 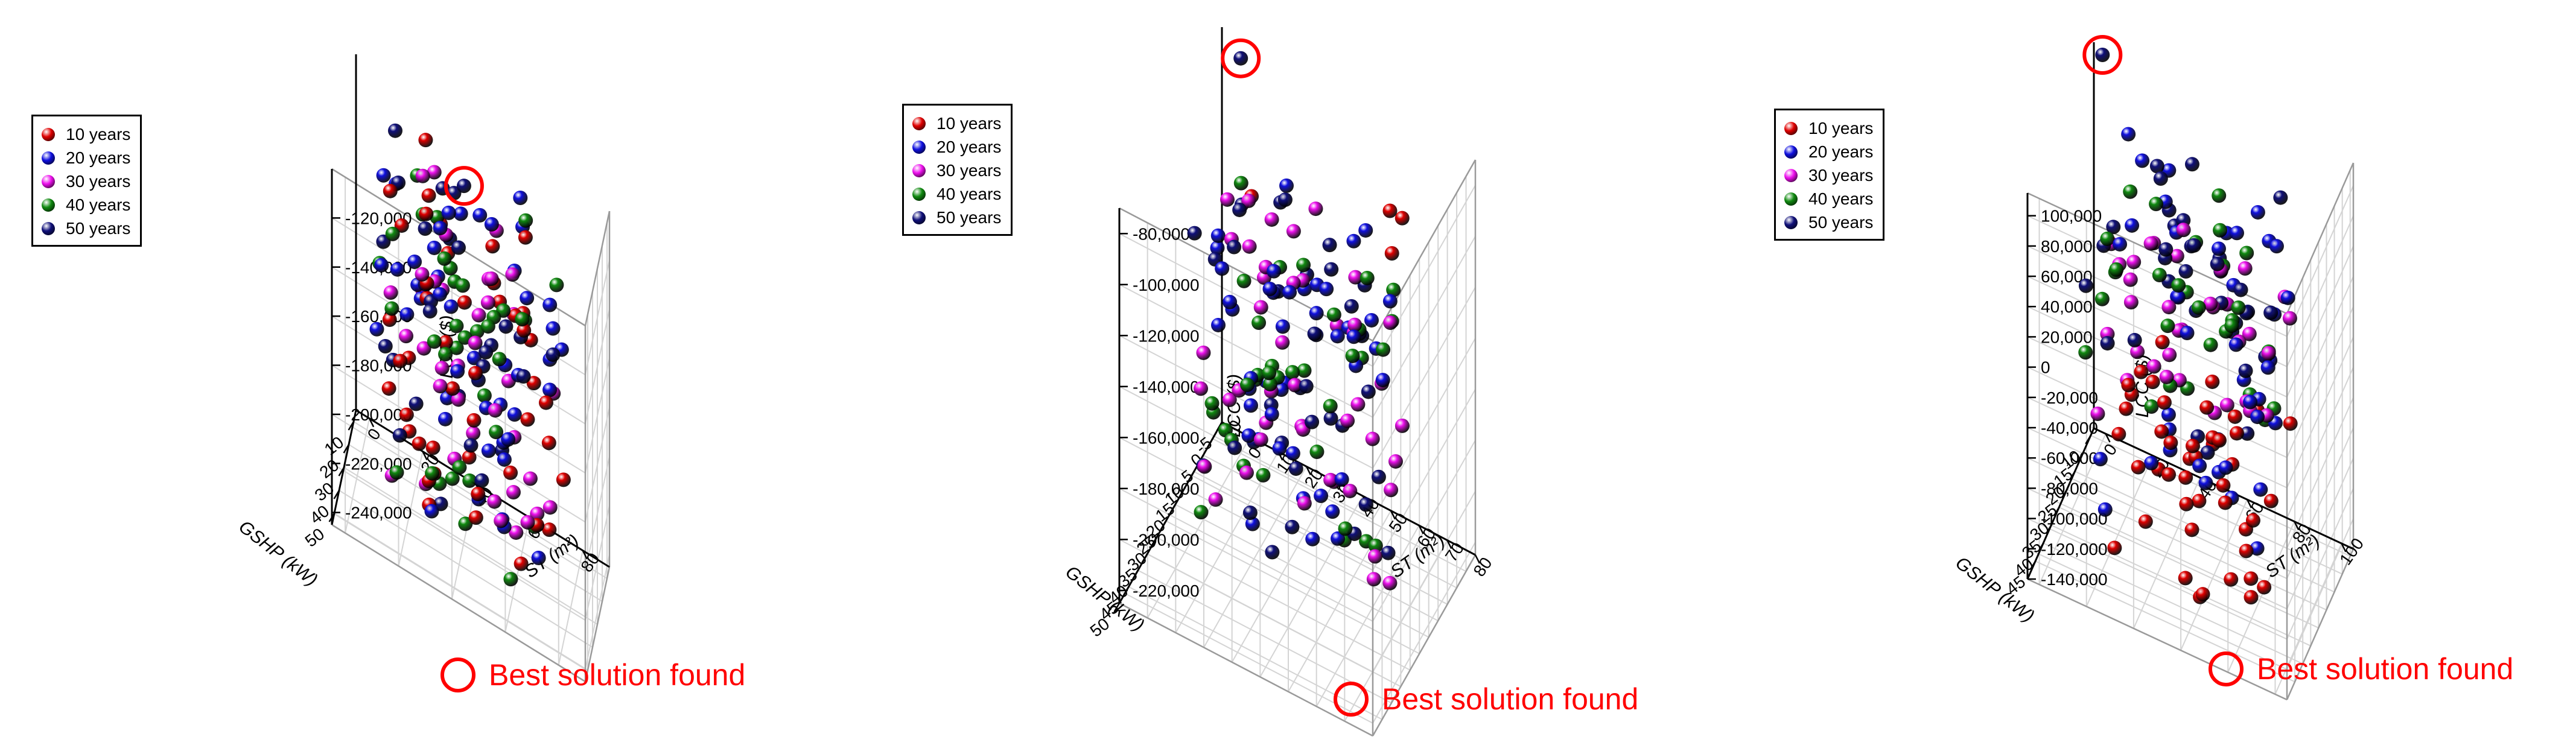 What do you see at coordinates (86, 205) in the screenshot?
I see `legend-item: 40 years` at bounding box center [86, 205].